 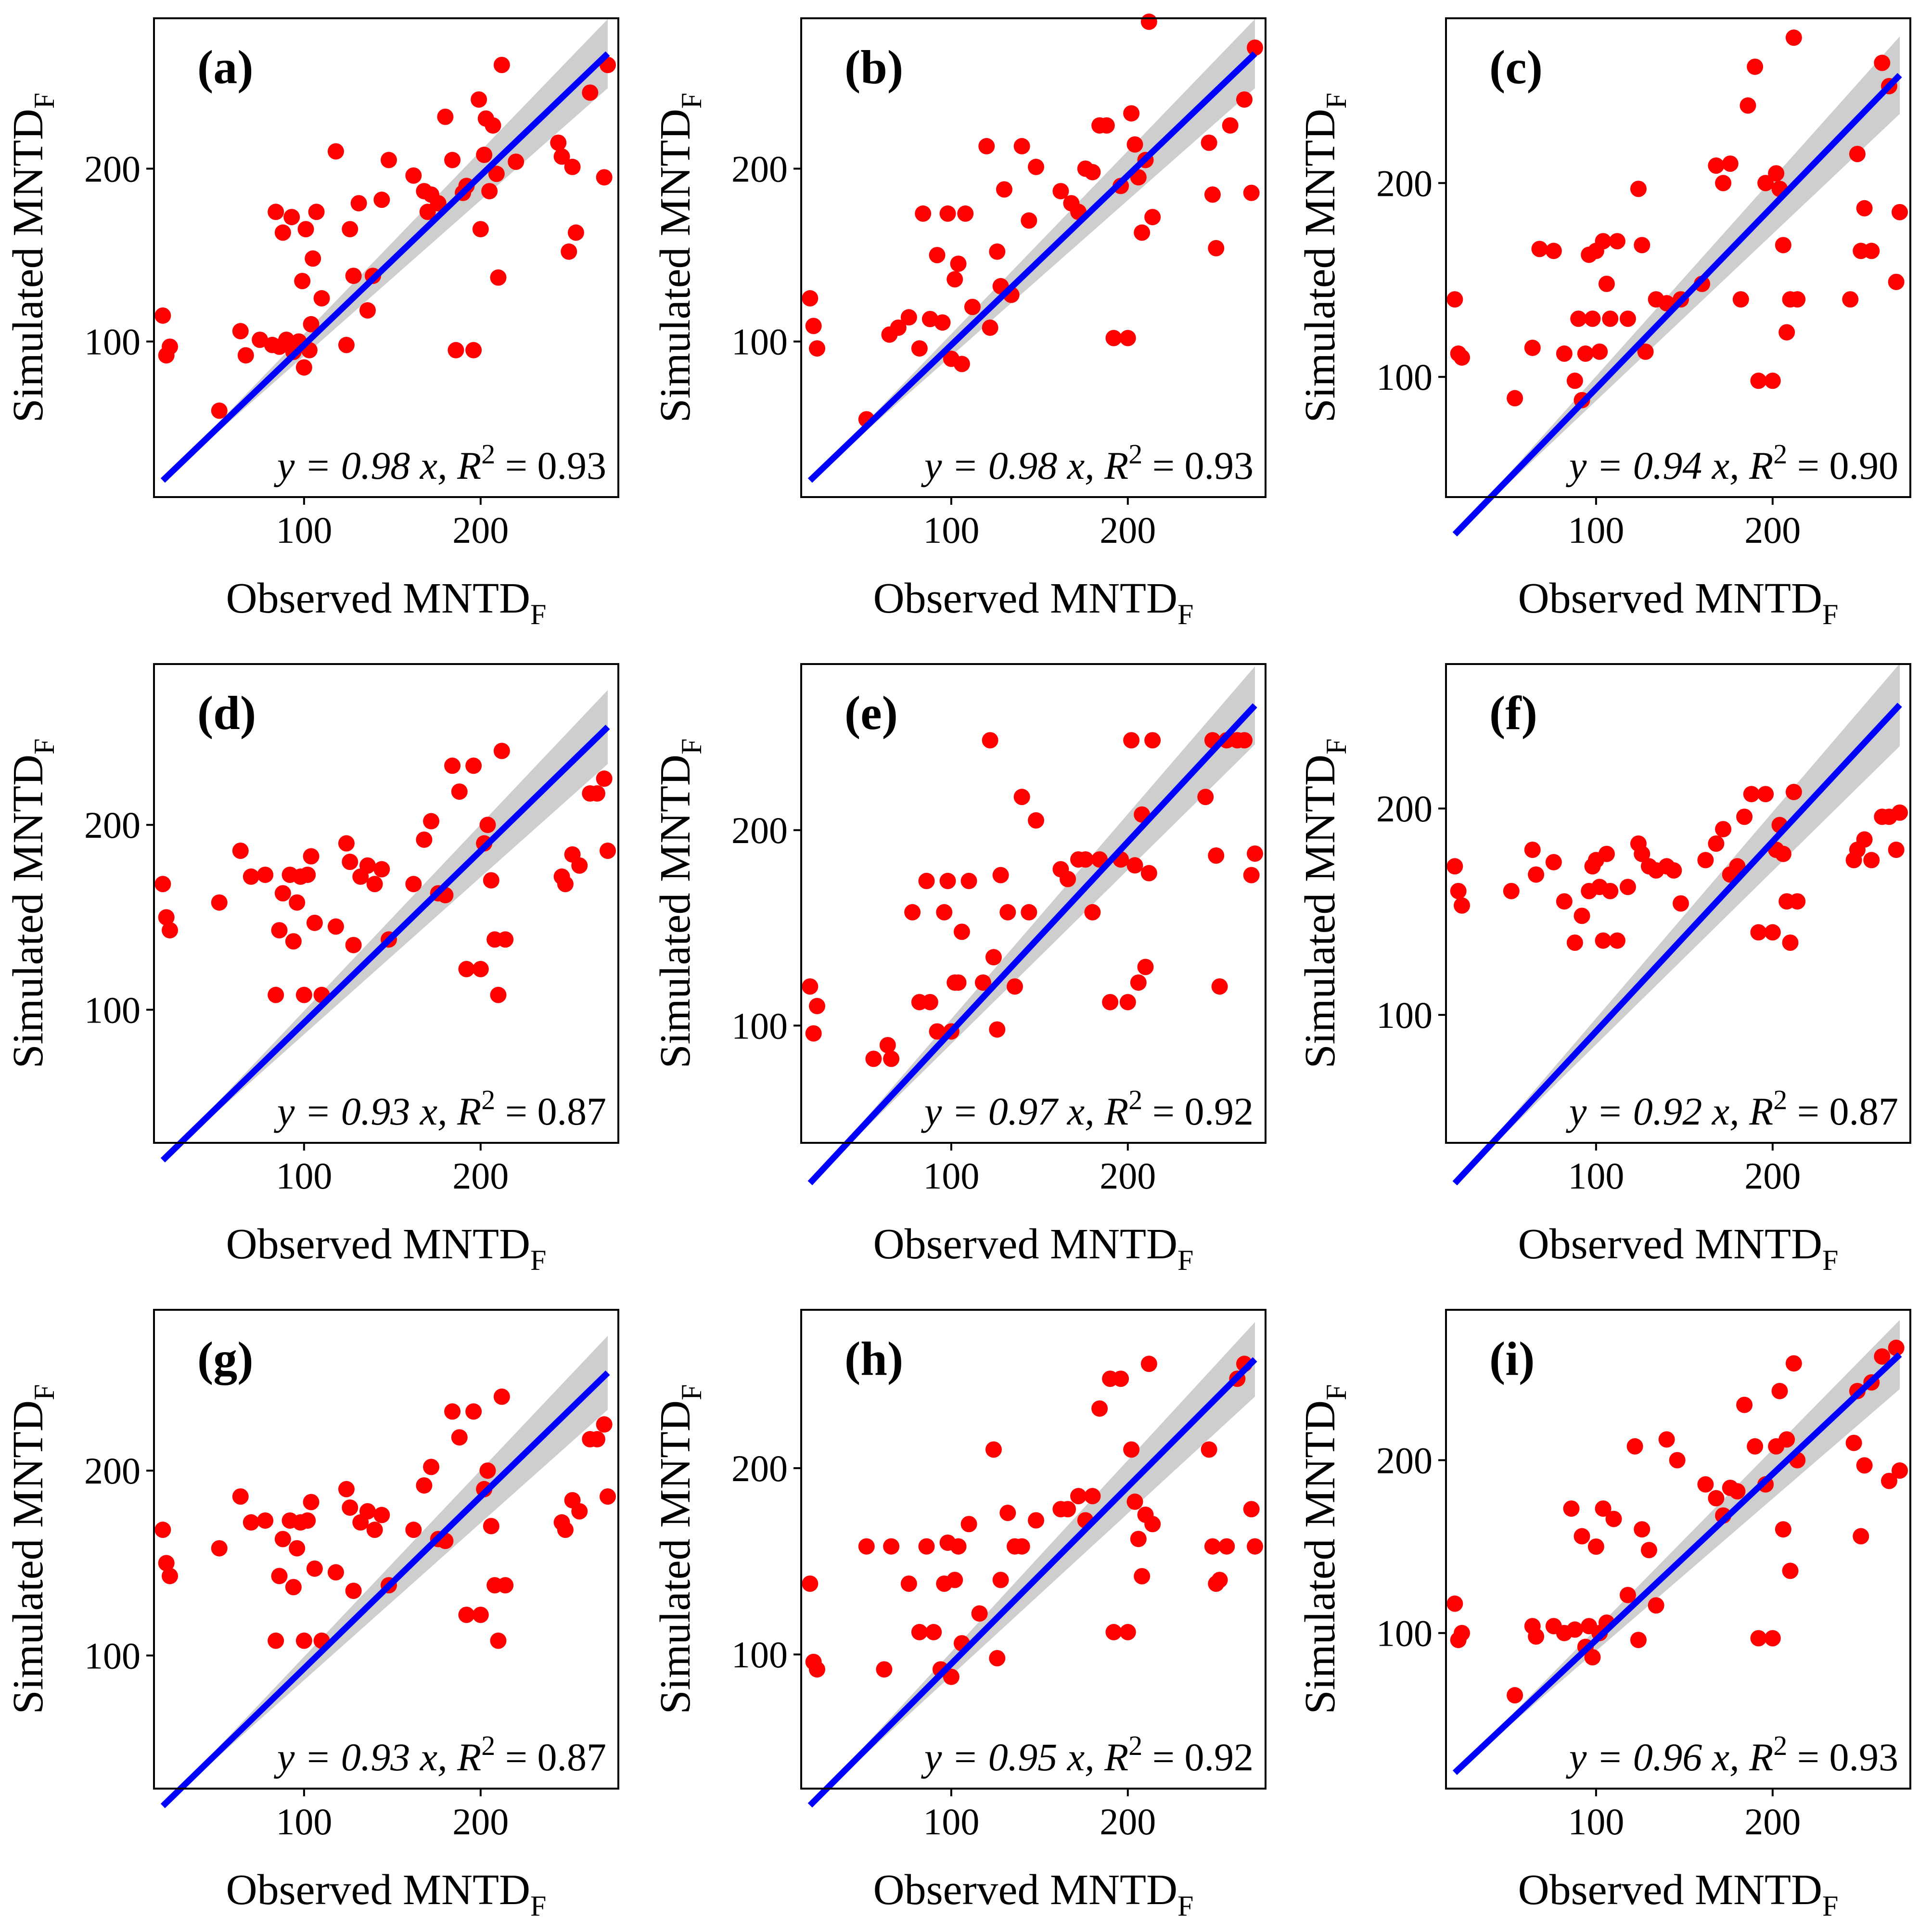 What do you see at coordinates (550, 1757) in the screenshot?
I see `eq-suffix: = 0.87` at bounding box center [550, 1757].